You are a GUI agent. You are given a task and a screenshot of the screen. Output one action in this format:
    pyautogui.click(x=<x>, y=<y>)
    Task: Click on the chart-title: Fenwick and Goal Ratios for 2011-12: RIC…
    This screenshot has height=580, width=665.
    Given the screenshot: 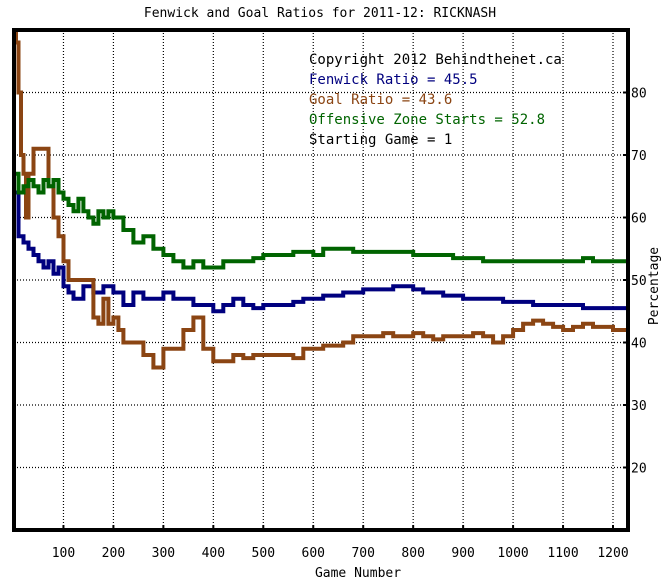 What is the action you would take?
    pyautogui.click(x=320, y=13)
    